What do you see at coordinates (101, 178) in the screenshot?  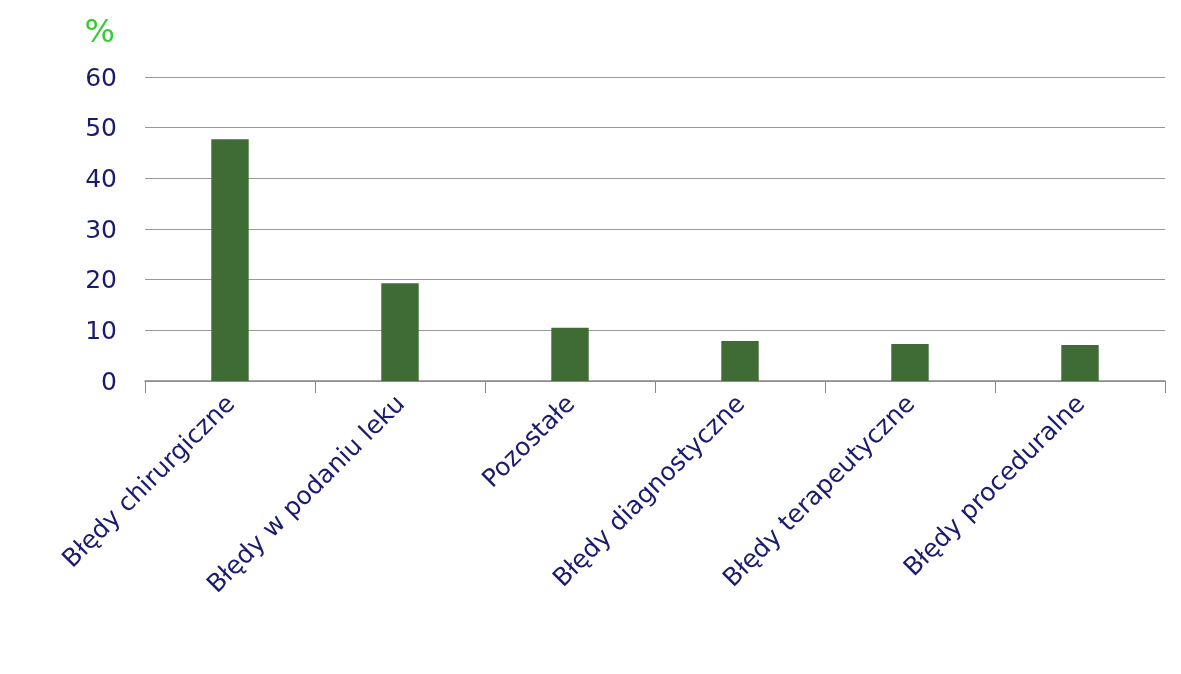 I see `y-tick-label: 40` at bounding box center [101, 178].